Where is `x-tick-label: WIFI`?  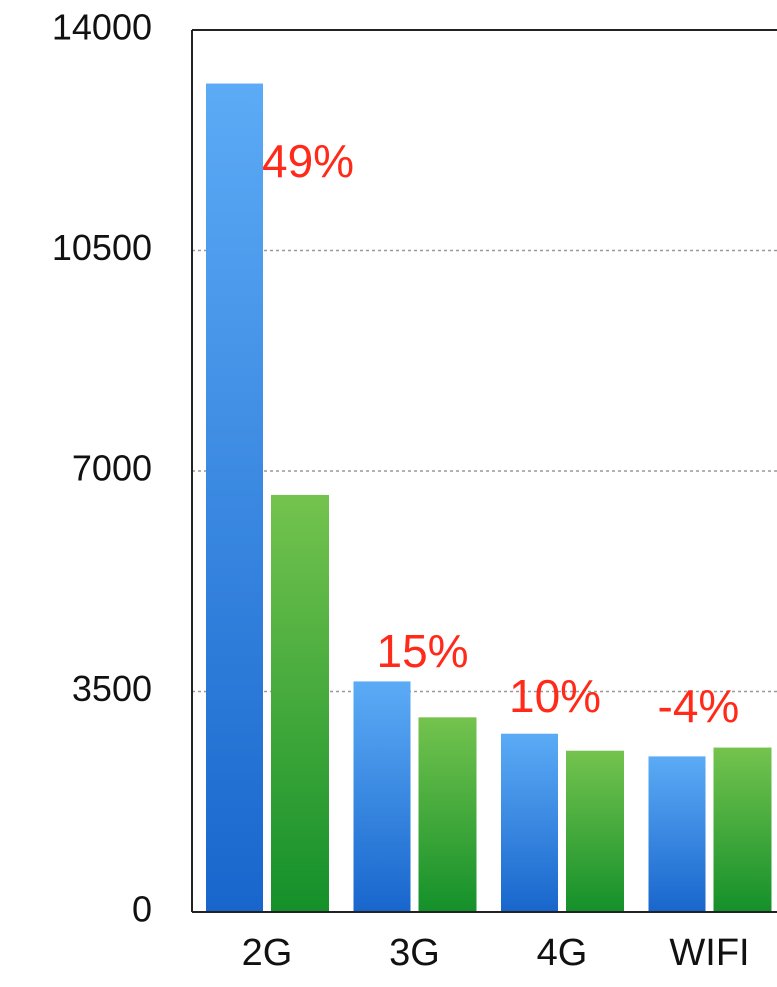
x-tick-label: WIFI is located at coordinates (709, 953).